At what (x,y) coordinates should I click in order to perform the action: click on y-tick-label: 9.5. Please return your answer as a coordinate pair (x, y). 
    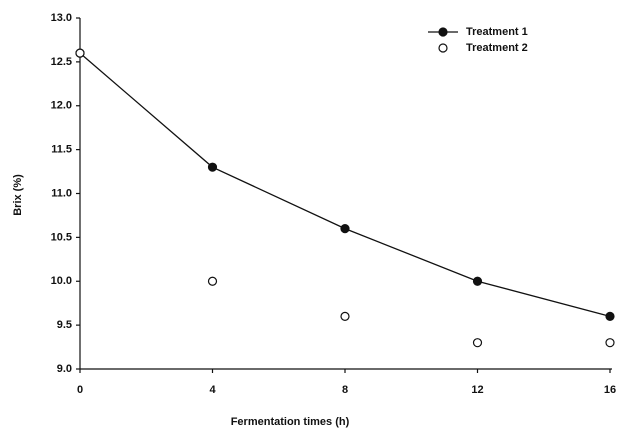
    Looking at the image, I should click on (64, 325).